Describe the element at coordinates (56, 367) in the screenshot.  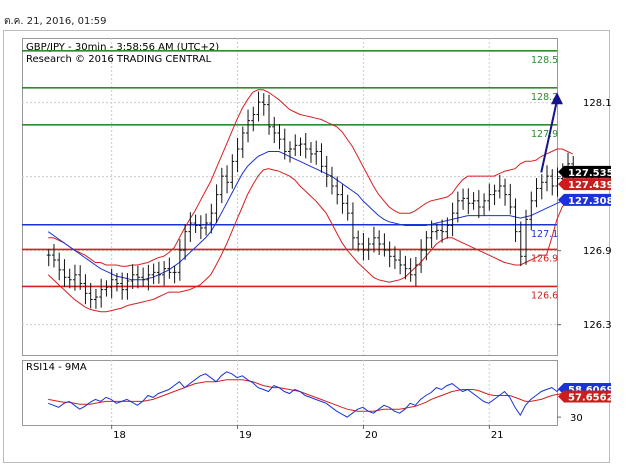
I see `rsi-title: RSI14 - 9MA` at that location.